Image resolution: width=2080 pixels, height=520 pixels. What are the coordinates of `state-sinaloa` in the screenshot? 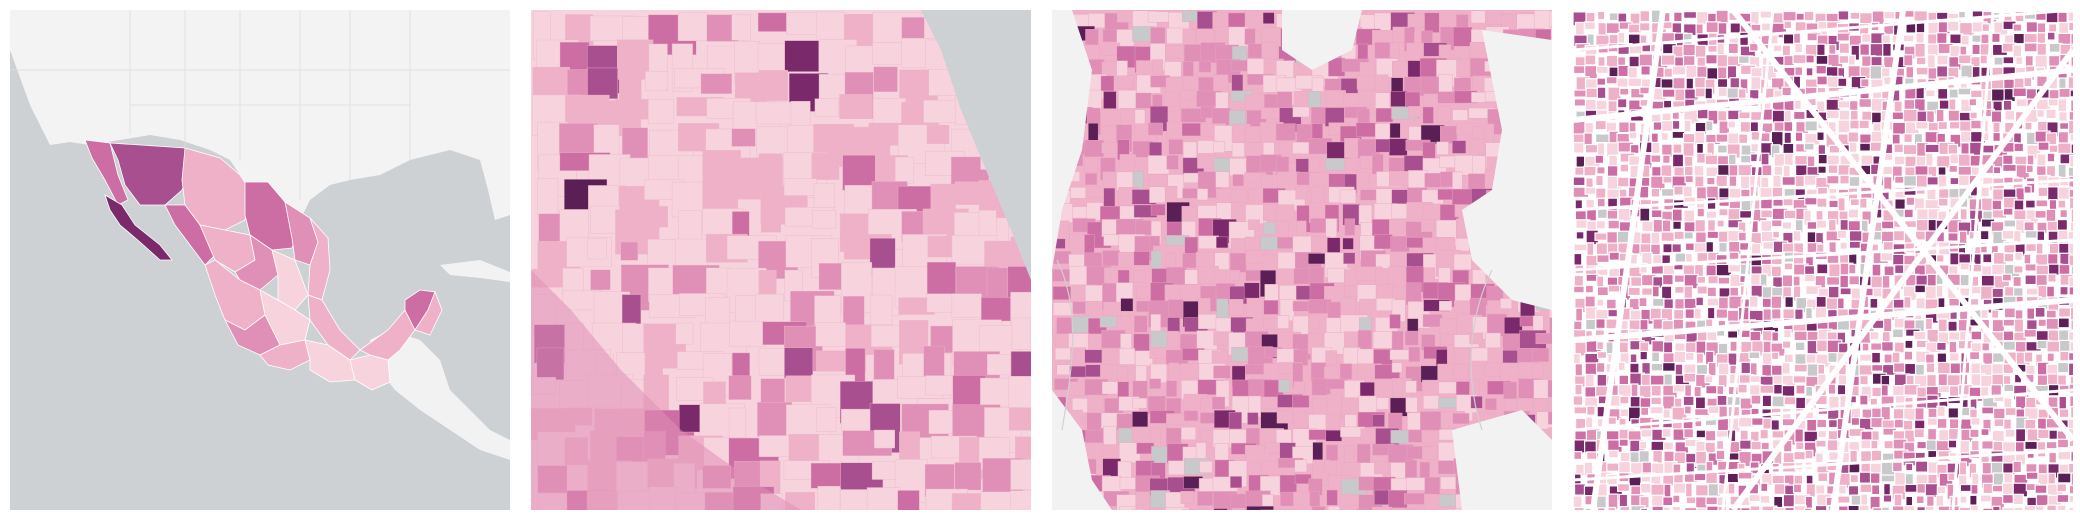 It's located at (190, 235).